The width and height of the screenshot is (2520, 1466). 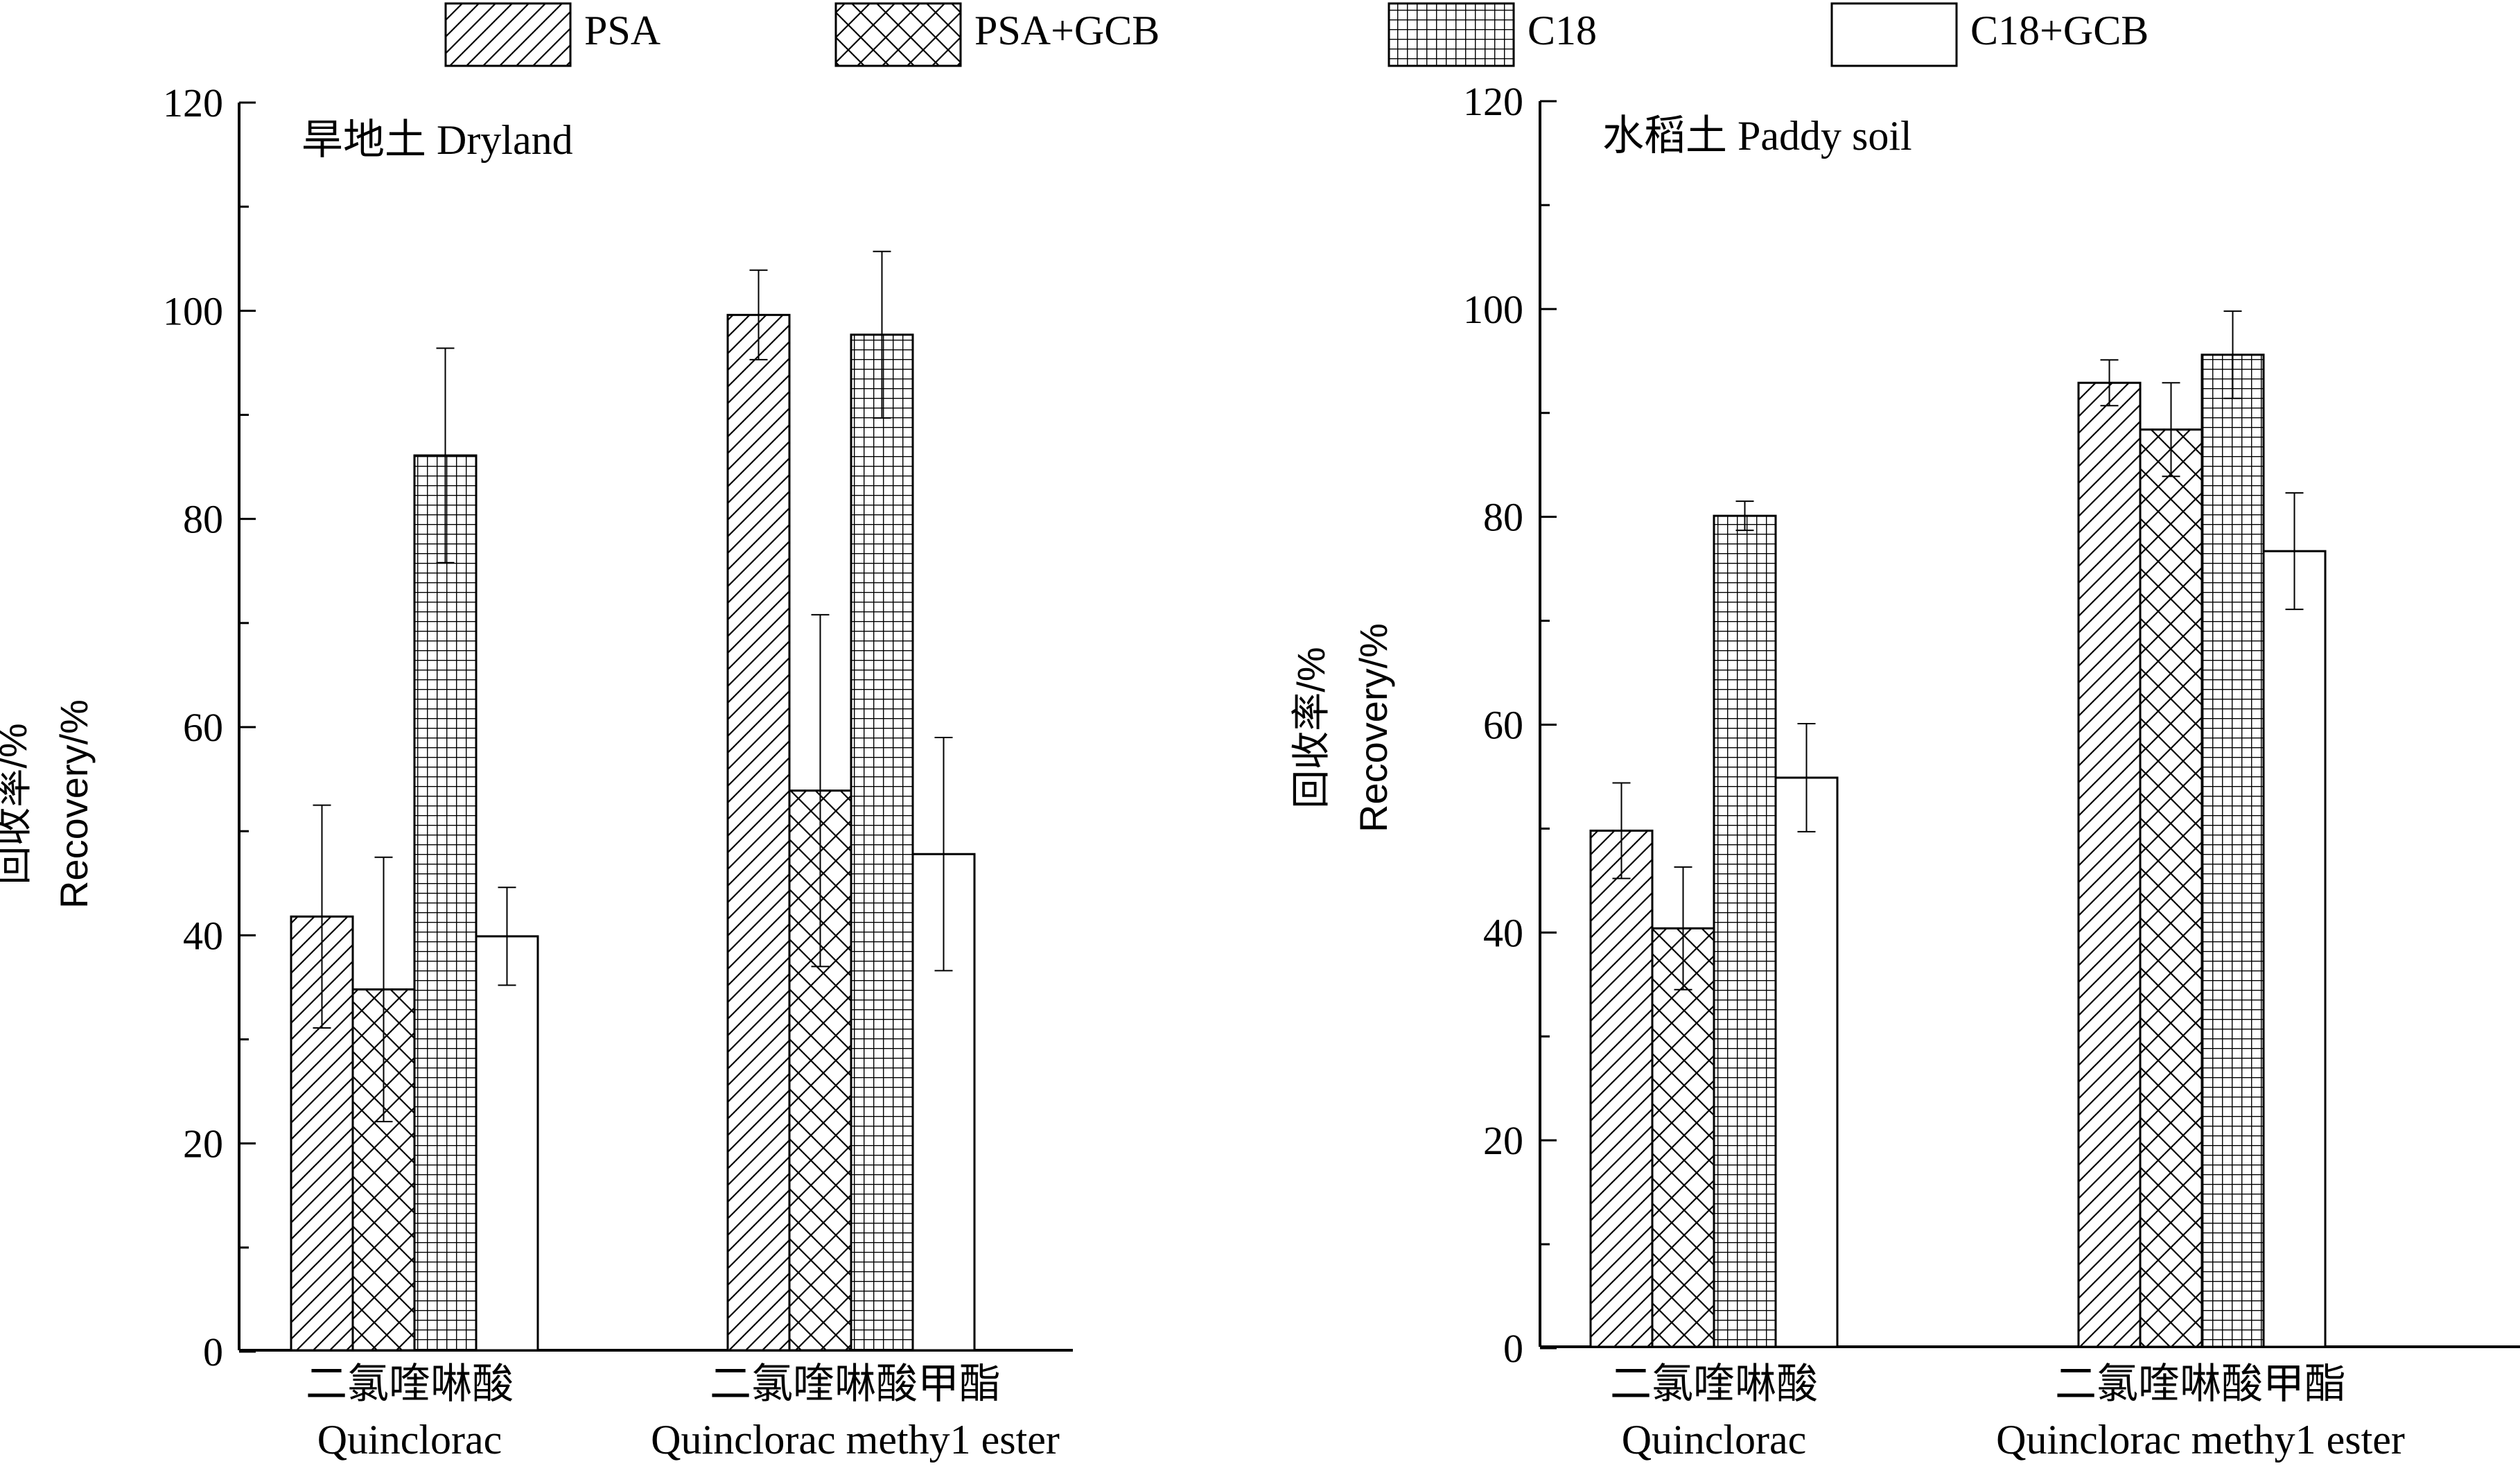 What do you see at coordinates (1621, 1088) in the screenshot?
I see `bar-psa-cat0` at bounding box center [1621, 1088].